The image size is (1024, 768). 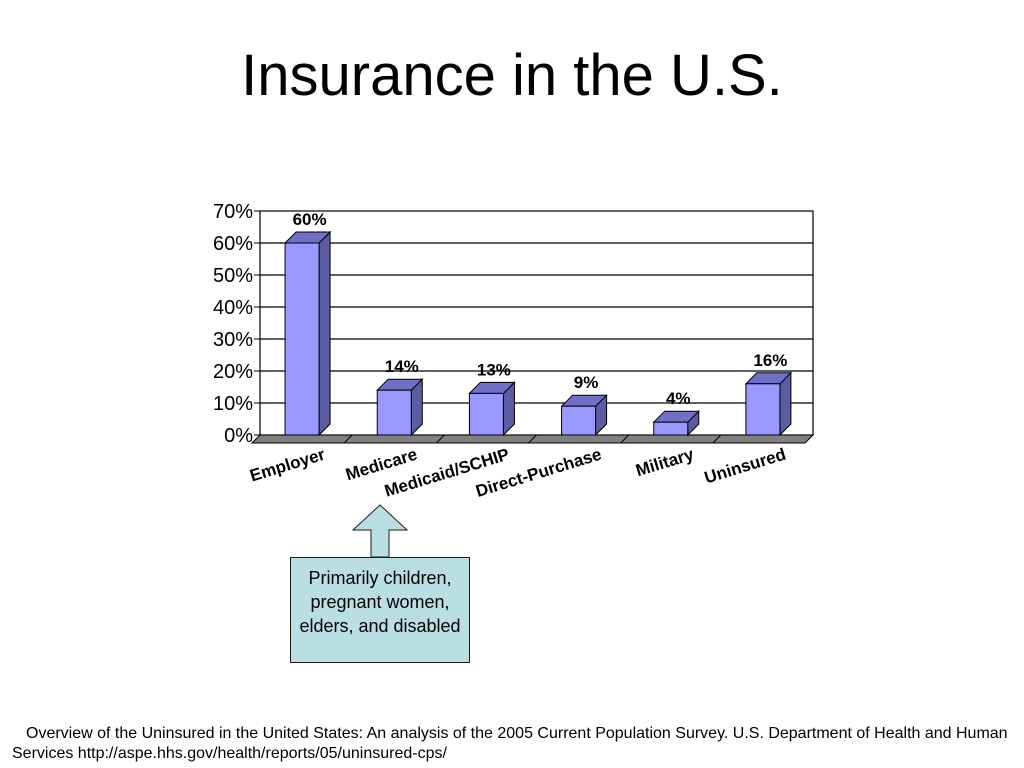 I want to click on y-tick-label: 10%, so click(x=233, y=404).